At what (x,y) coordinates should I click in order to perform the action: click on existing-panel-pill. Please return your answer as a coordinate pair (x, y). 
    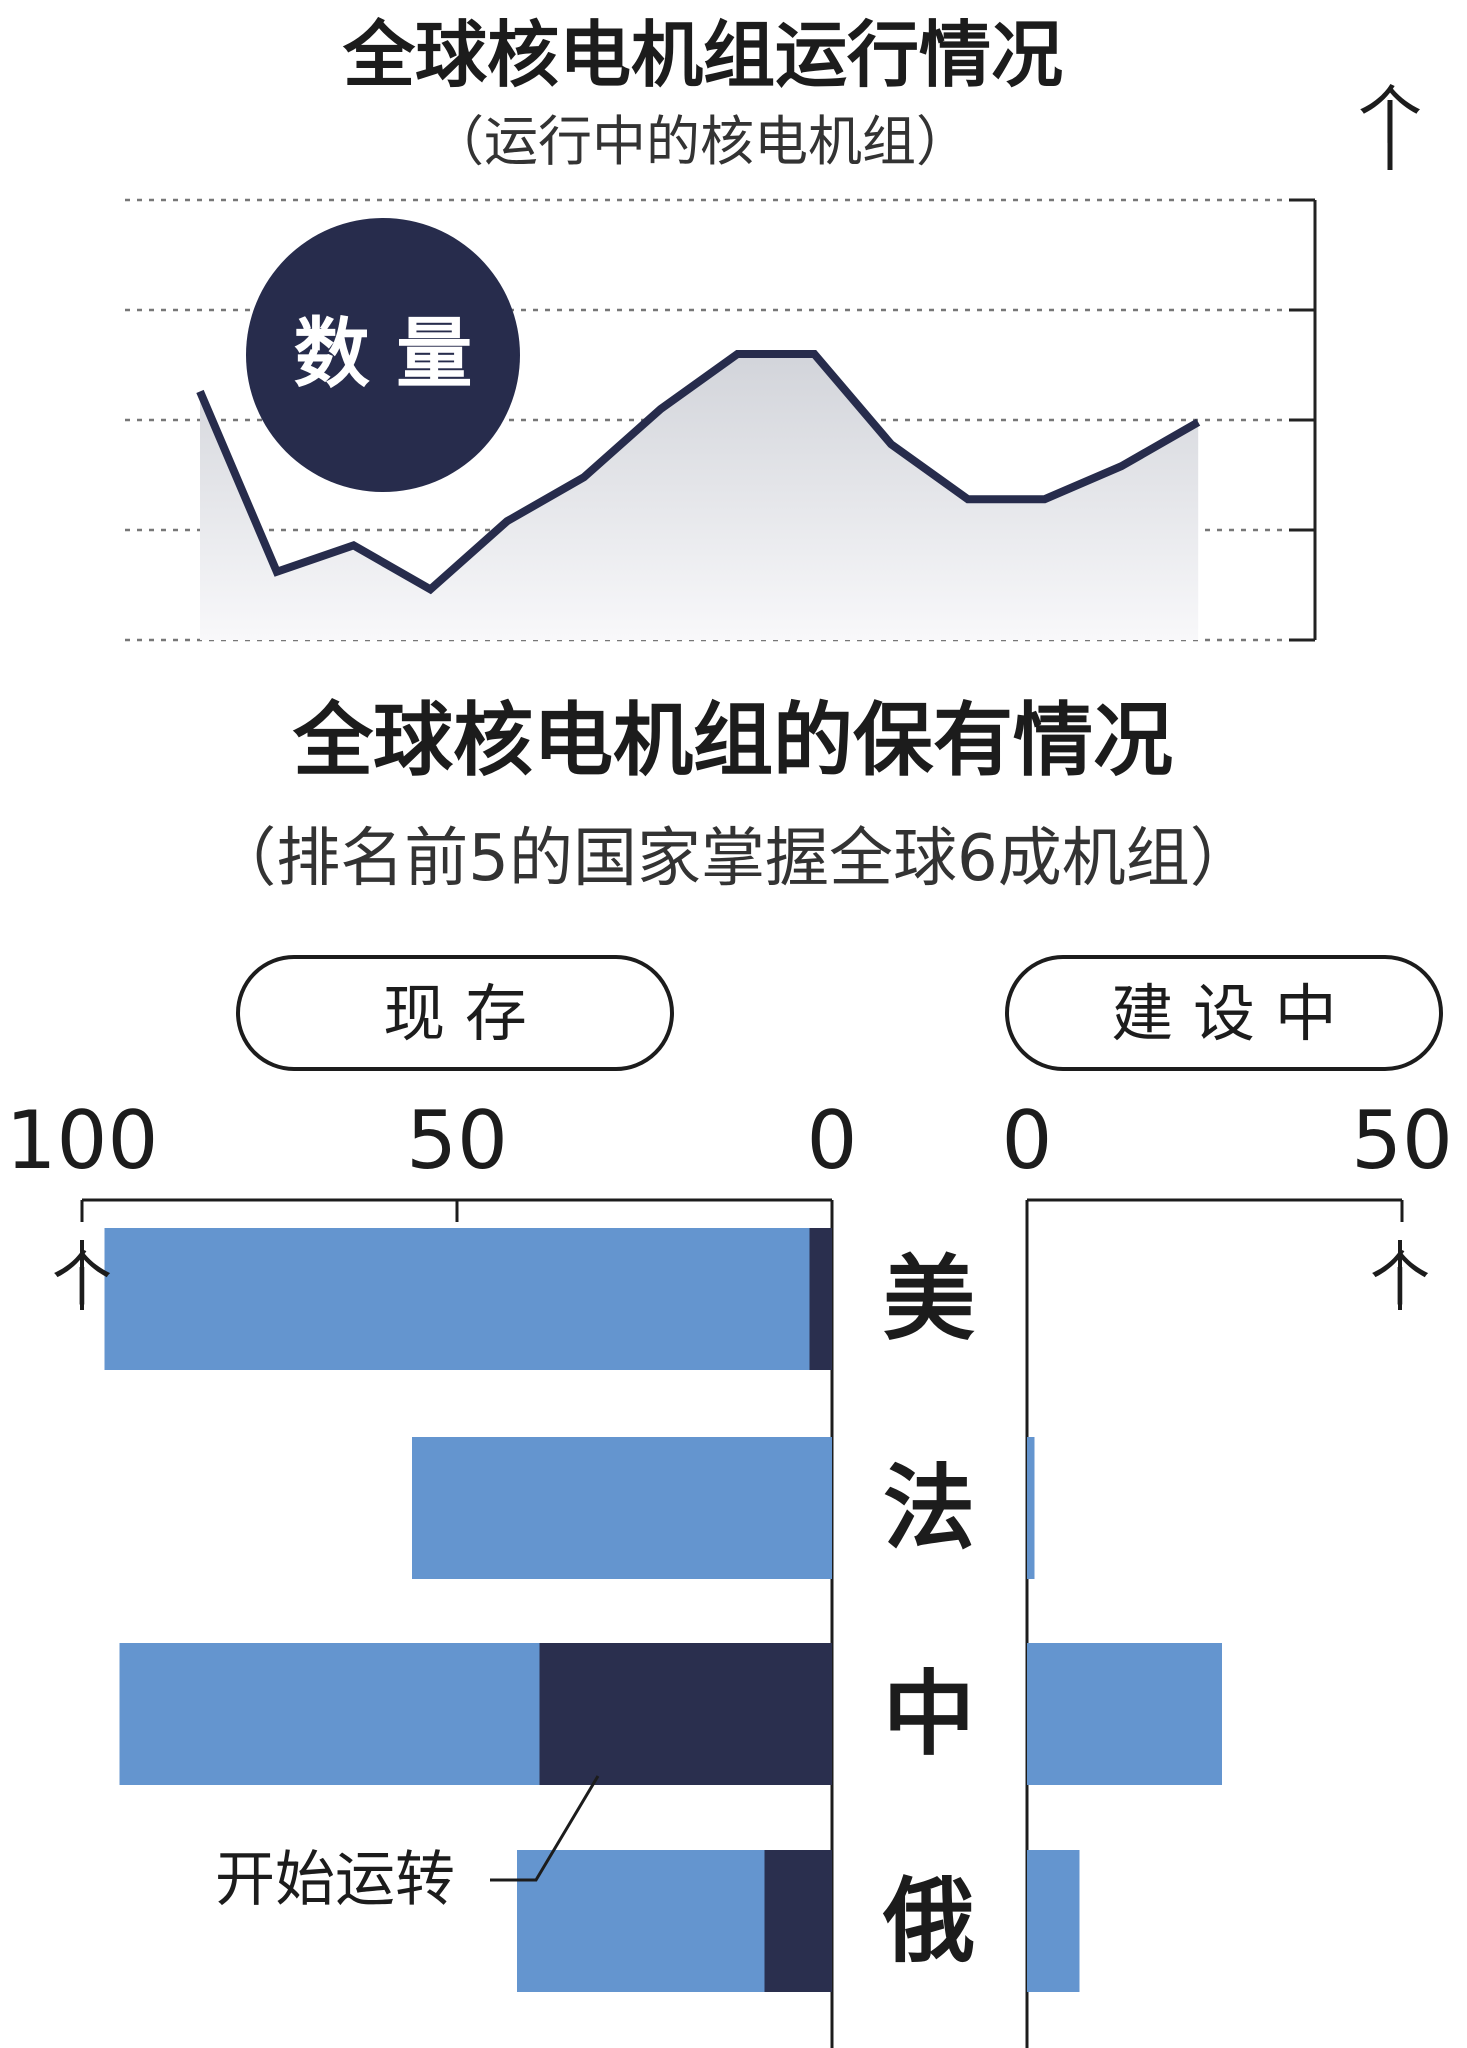
    Looking at the image, I should click on (455, 1013).